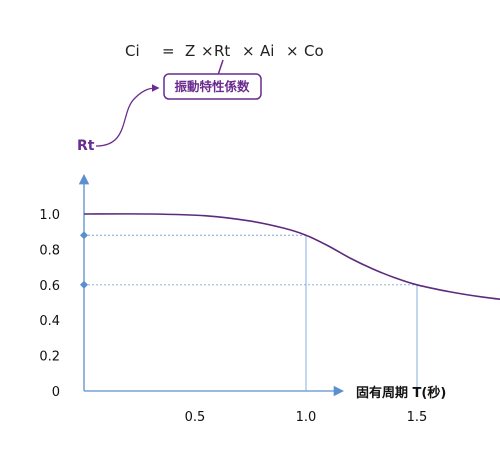 This screenshot has width=500, height=449. What do you see at coordinates (49, 286) in the screenshot?
I see `y-tick-label: 0.6` at bounding box center [49, 286].